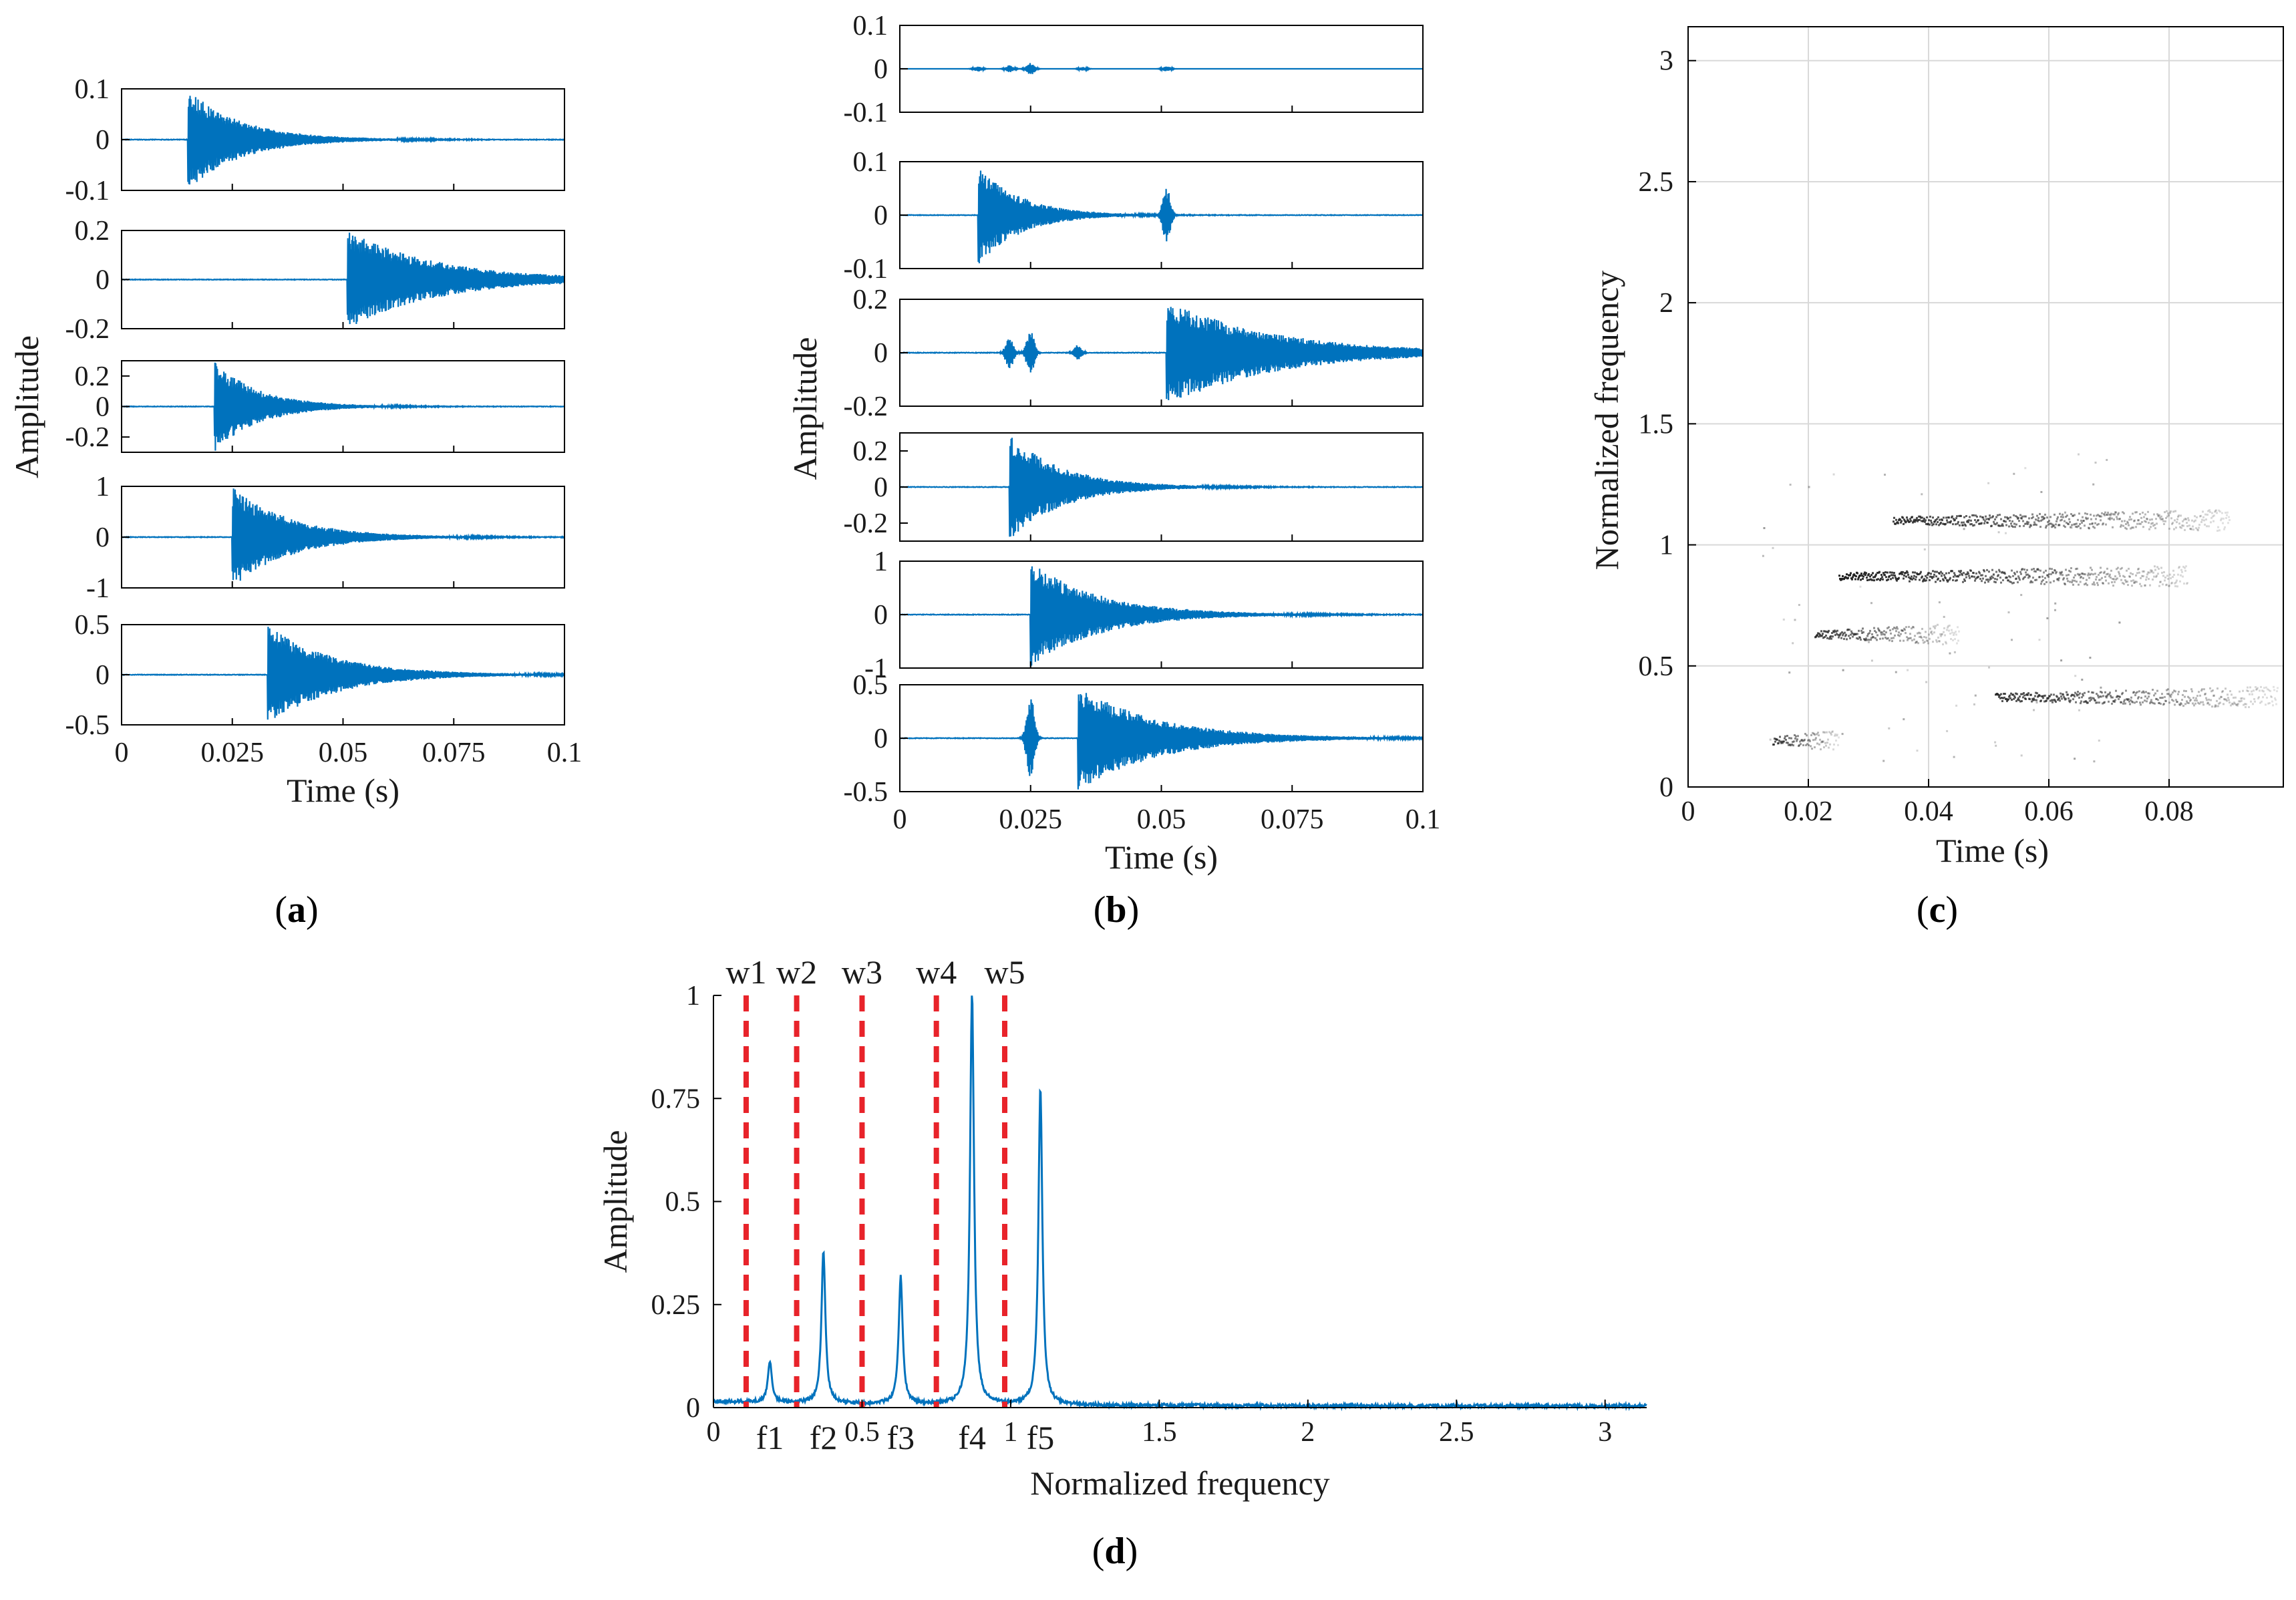 This screenshot has width=2296, height=1600. I want to click on x-tick-label: 0.025, so click(1031, 819).